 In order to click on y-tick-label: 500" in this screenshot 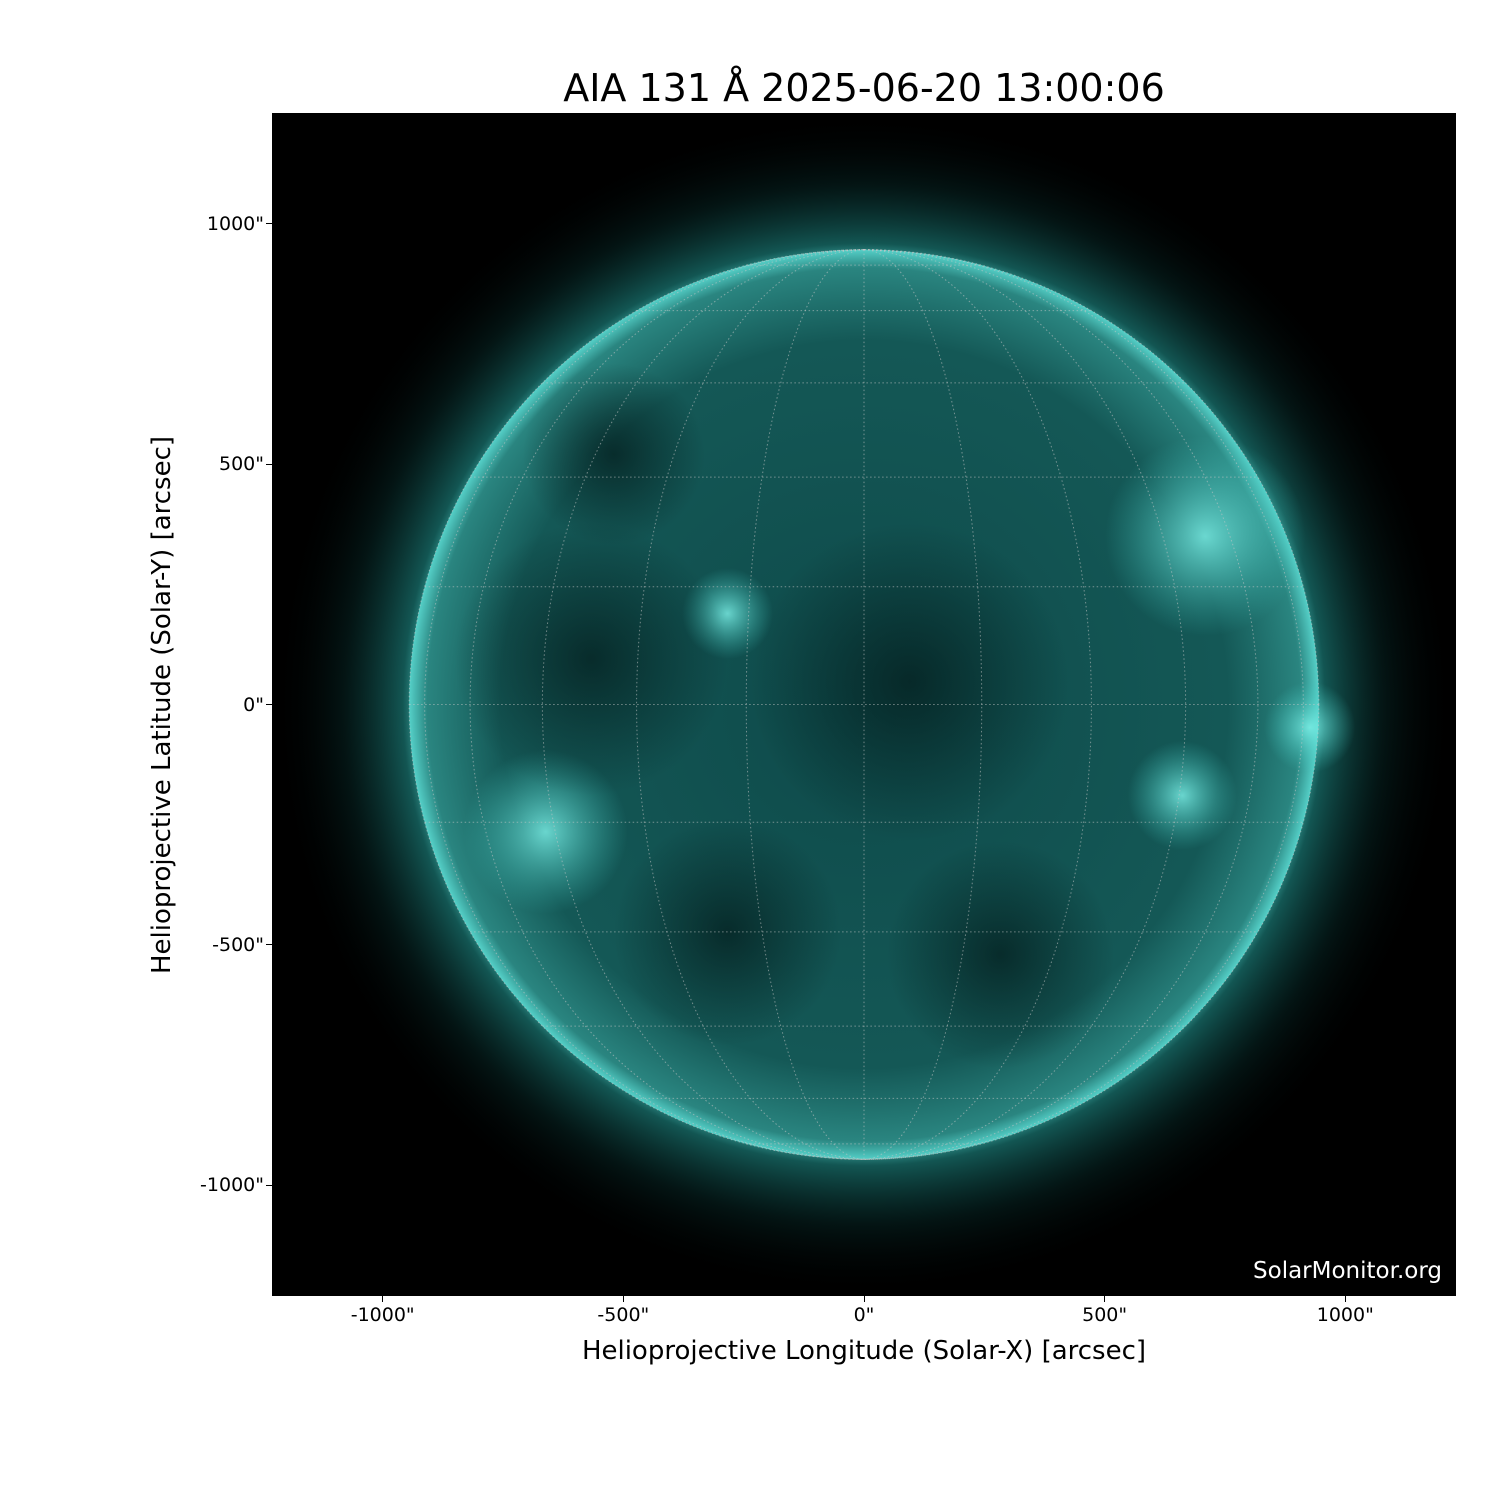, I will do `click(241, 464)`.